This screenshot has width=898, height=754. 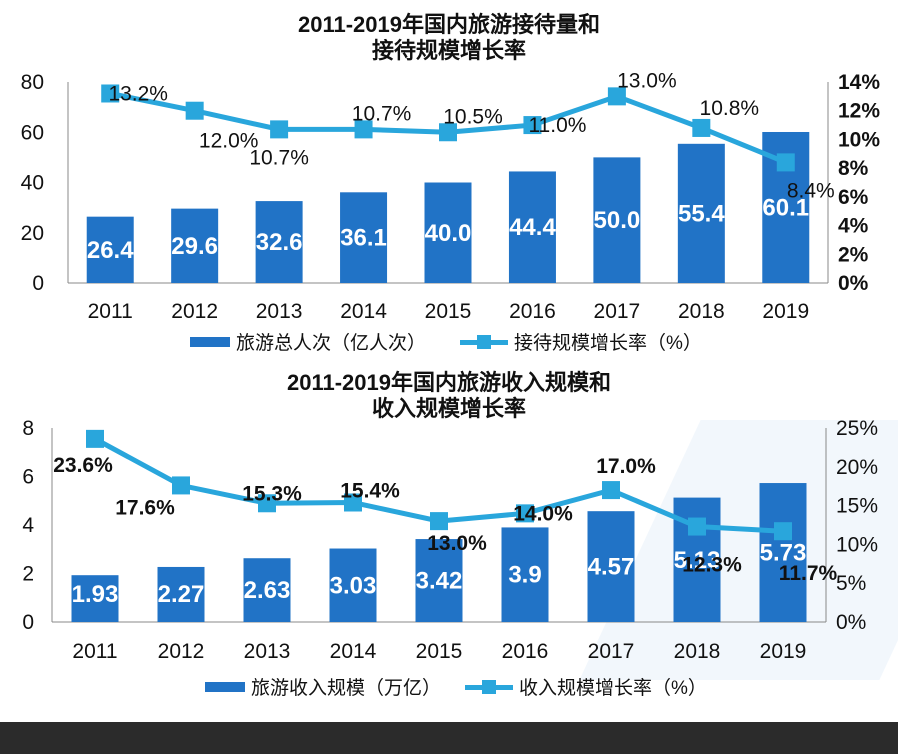 I want to click on y2-tick-label: 10%, so click(x=859, y=139).